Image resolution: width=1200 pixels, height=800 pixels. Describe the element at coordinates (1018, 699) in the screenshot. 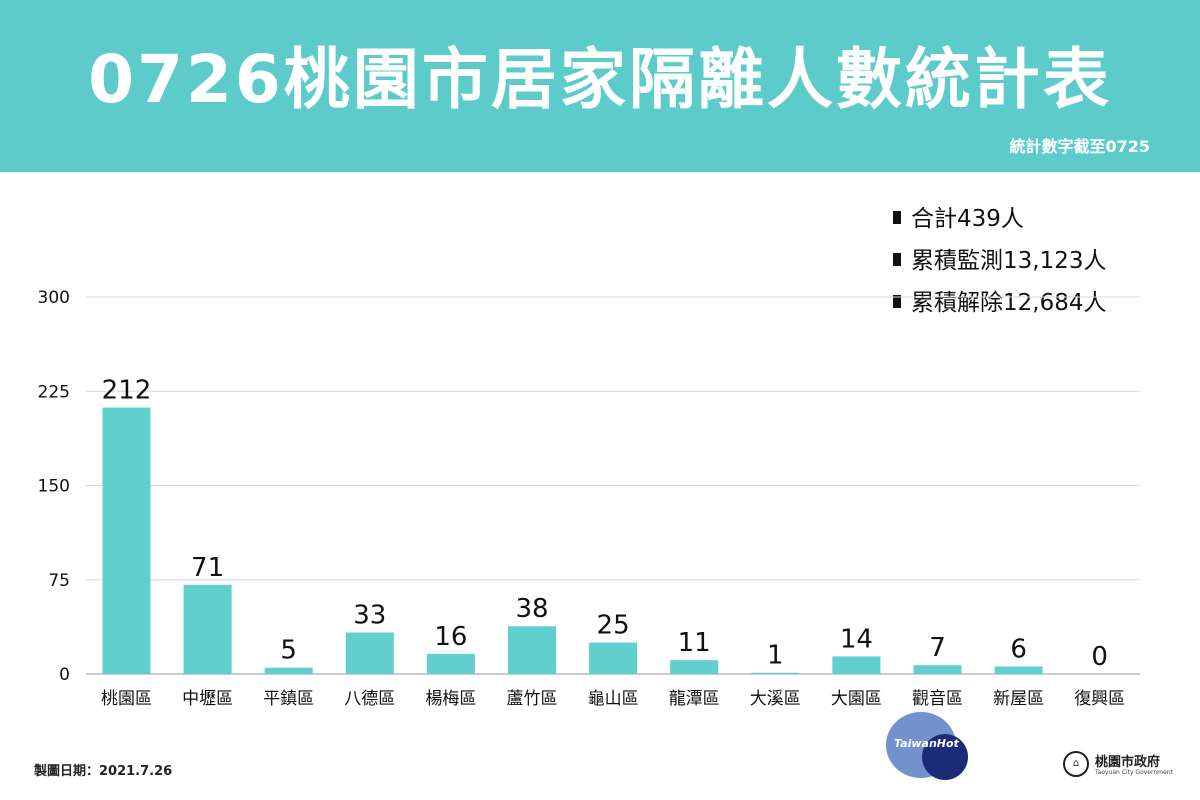

I see `x-tick-label: 新屋區` at that location.